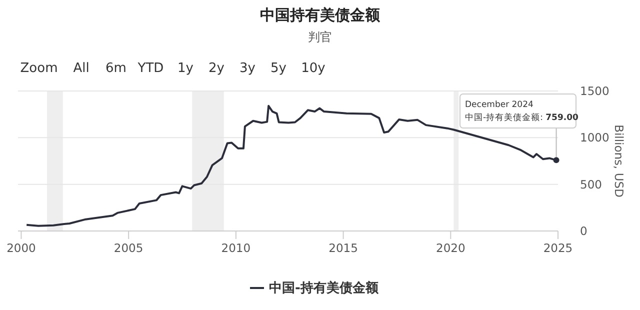 This screenshot has height=310, width=640. Describe the element at coordinates (39, 68) in the screenshot. I see `text: Zoom` at that location.